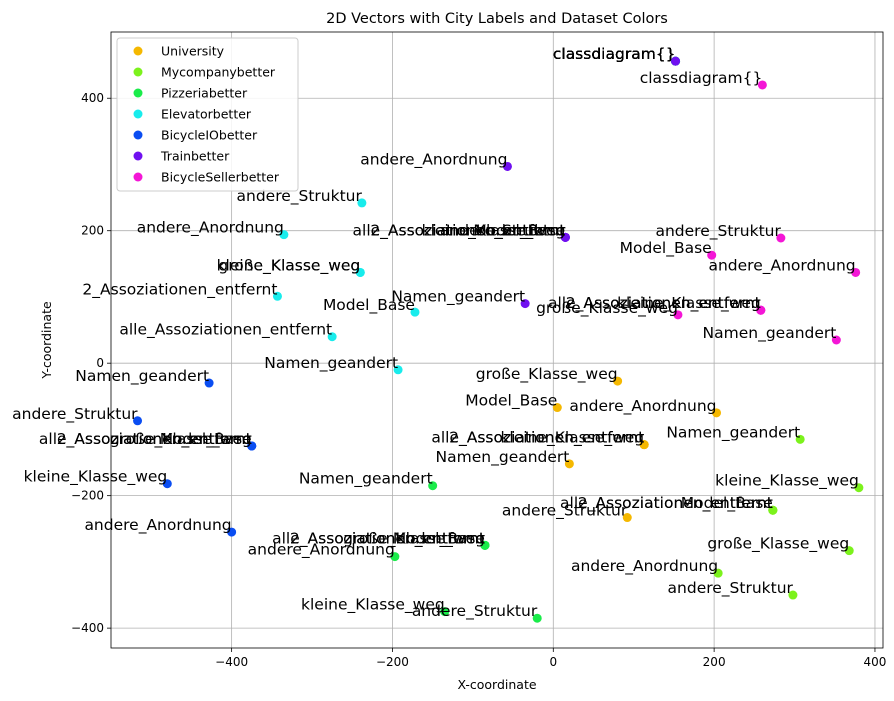  I want to click on y-axis-label: Y-coordinate, so click(46, 340).